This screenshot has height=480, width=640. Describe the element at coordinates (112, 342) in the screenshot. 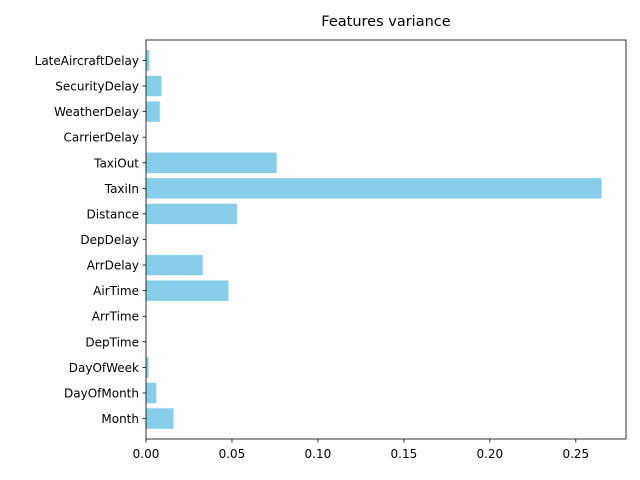

I see `y-tick-label: DepTime` at that location.